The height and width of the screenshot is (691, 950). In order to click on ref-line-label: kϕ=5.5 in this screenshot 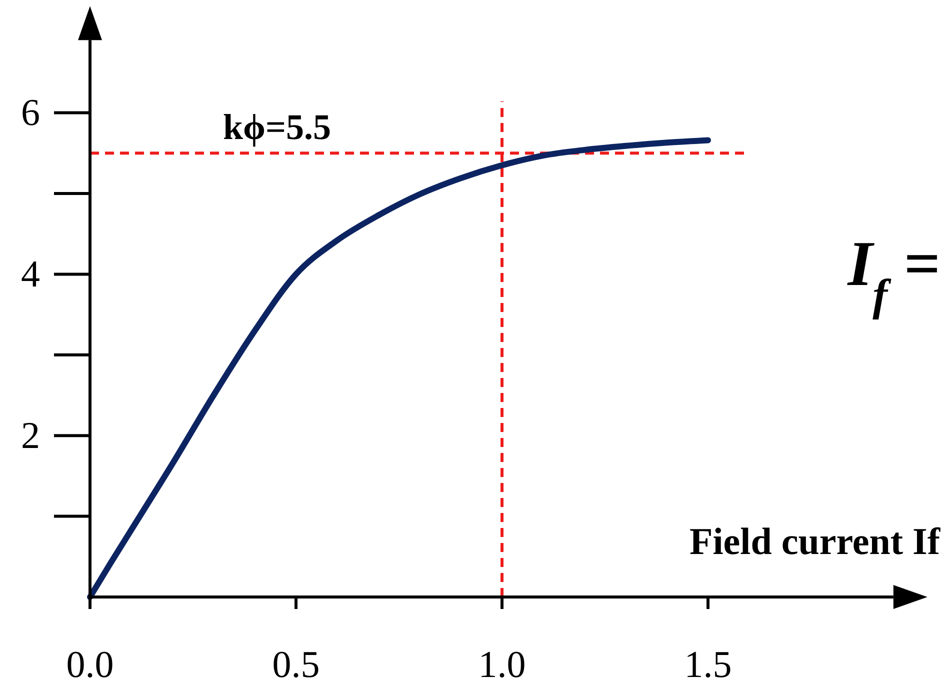, I will do `click(277, 127)`.